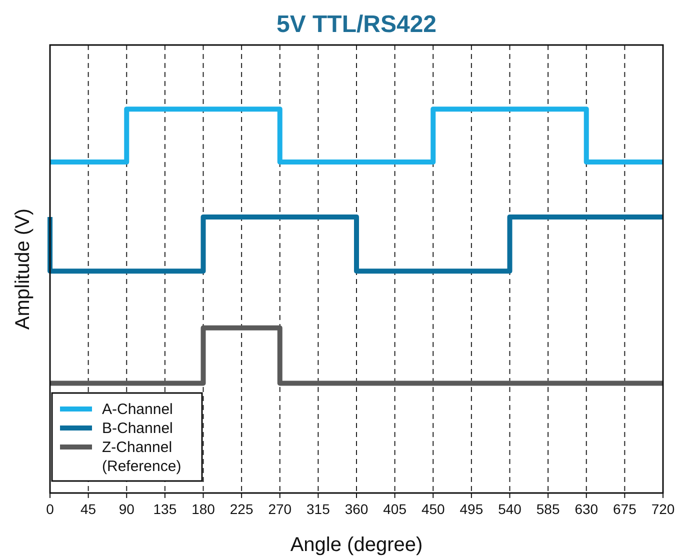 The height and width of the screenshot is (557, 685). Describe the element at coordinates (126, 509) in the screenshot. I see `x-tick-label: 90` at that location.